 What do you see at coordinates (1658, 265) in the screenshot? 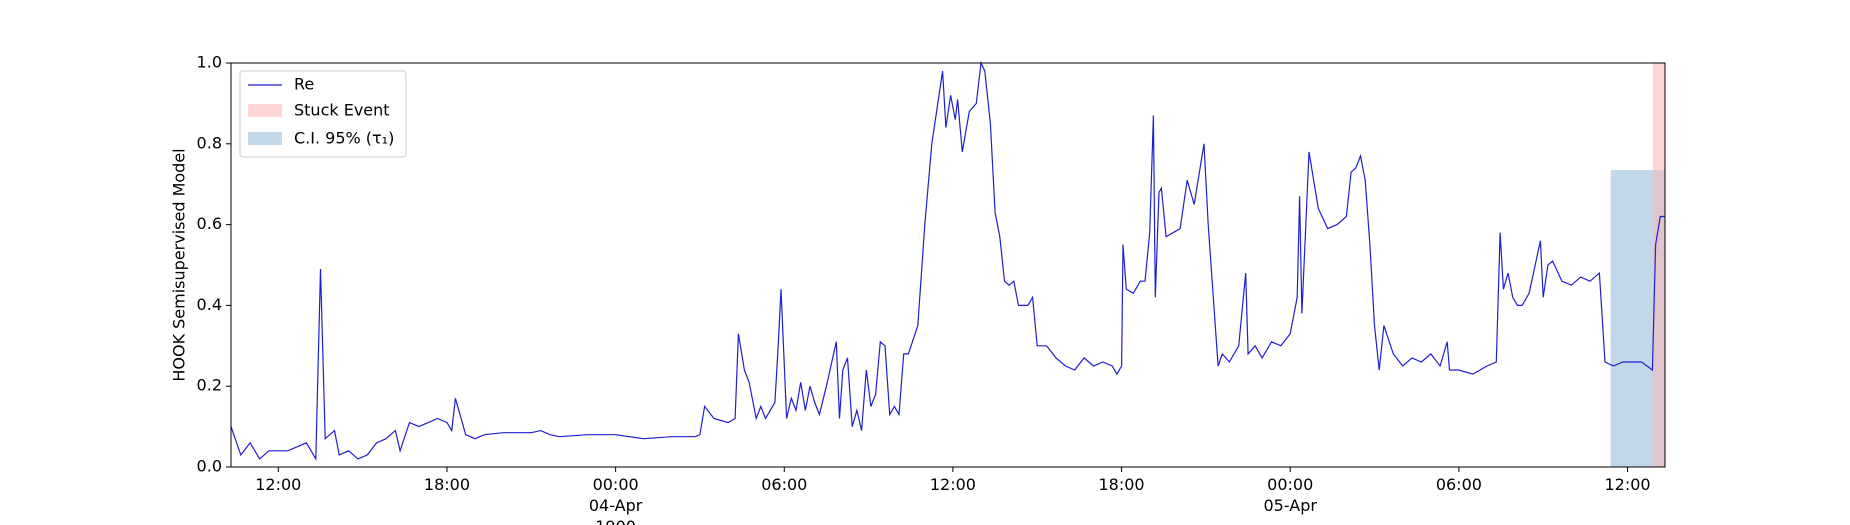
I see `span` at bounding box center [1658, 265].